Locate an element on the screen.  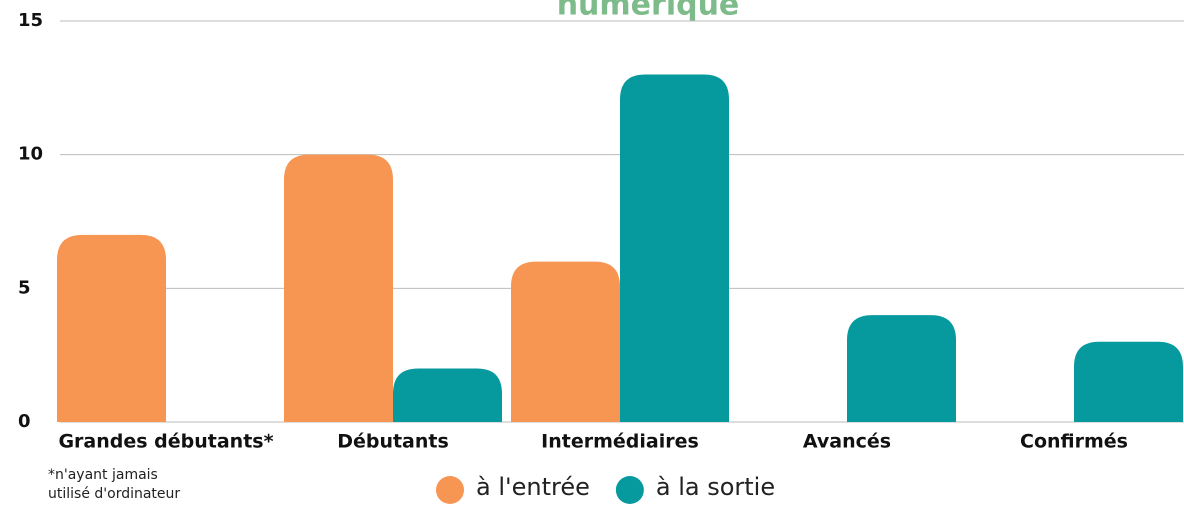
y-tick-label: 10 is located at coordinates (30, 154).